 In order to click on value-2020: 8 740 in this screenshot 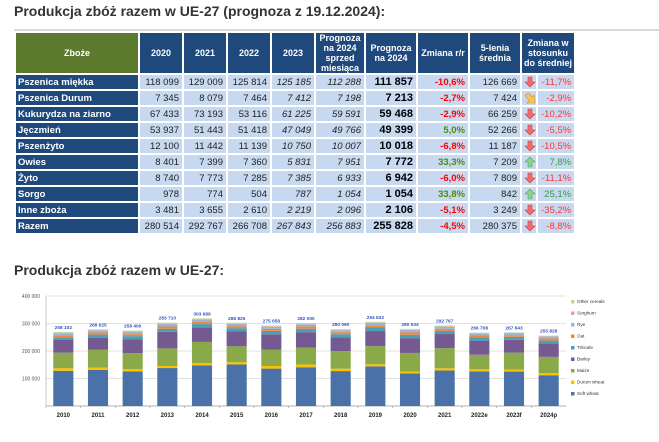, I will do `click(161, 178)`.